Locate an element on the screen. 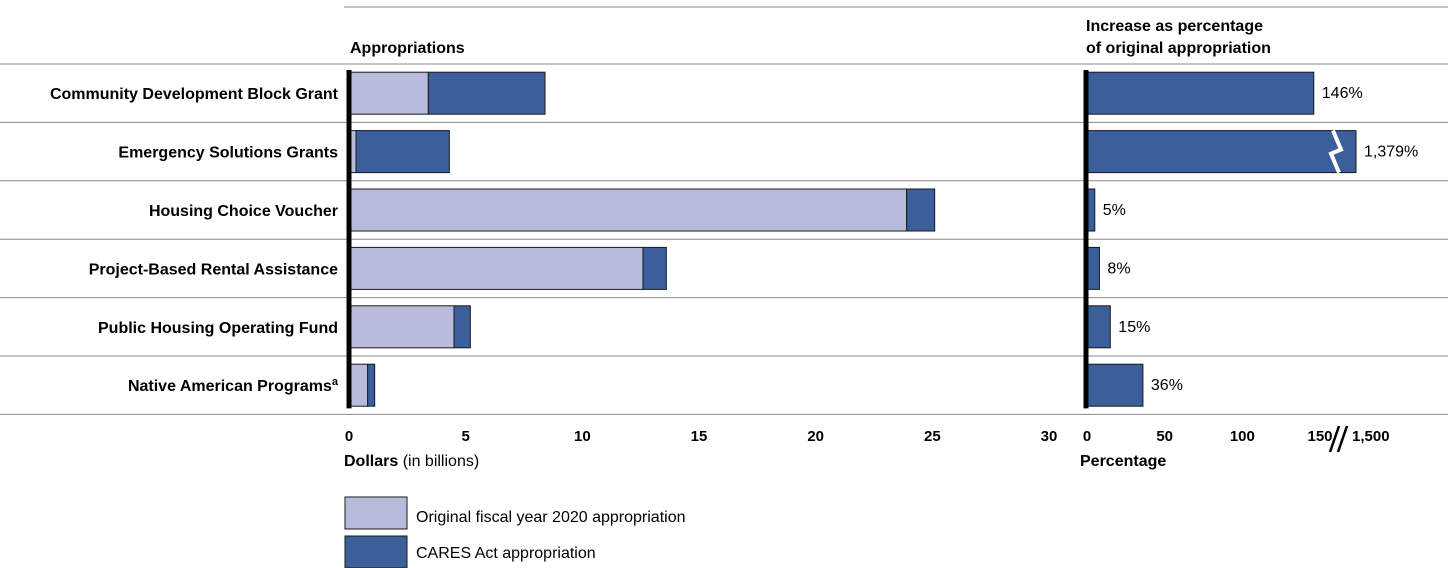 This screenshot has height=568, width=1448. left-panel-header: Appropriations is located at coordinates (407, 48).